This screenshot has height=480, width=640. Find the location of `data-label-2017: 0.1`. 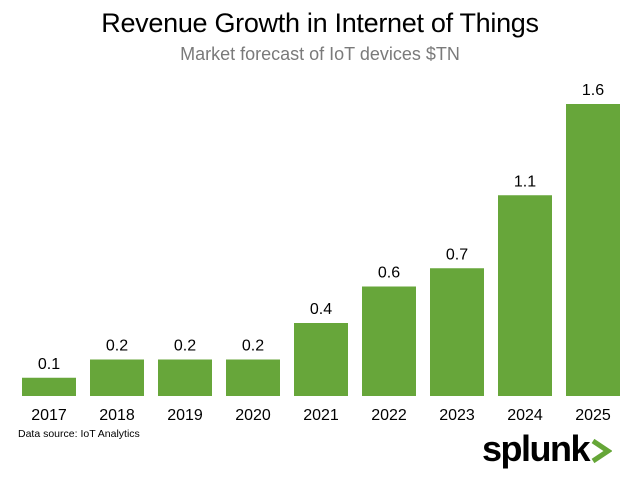

data-label-2017: 0.1 is located at coordinates (49, 364).